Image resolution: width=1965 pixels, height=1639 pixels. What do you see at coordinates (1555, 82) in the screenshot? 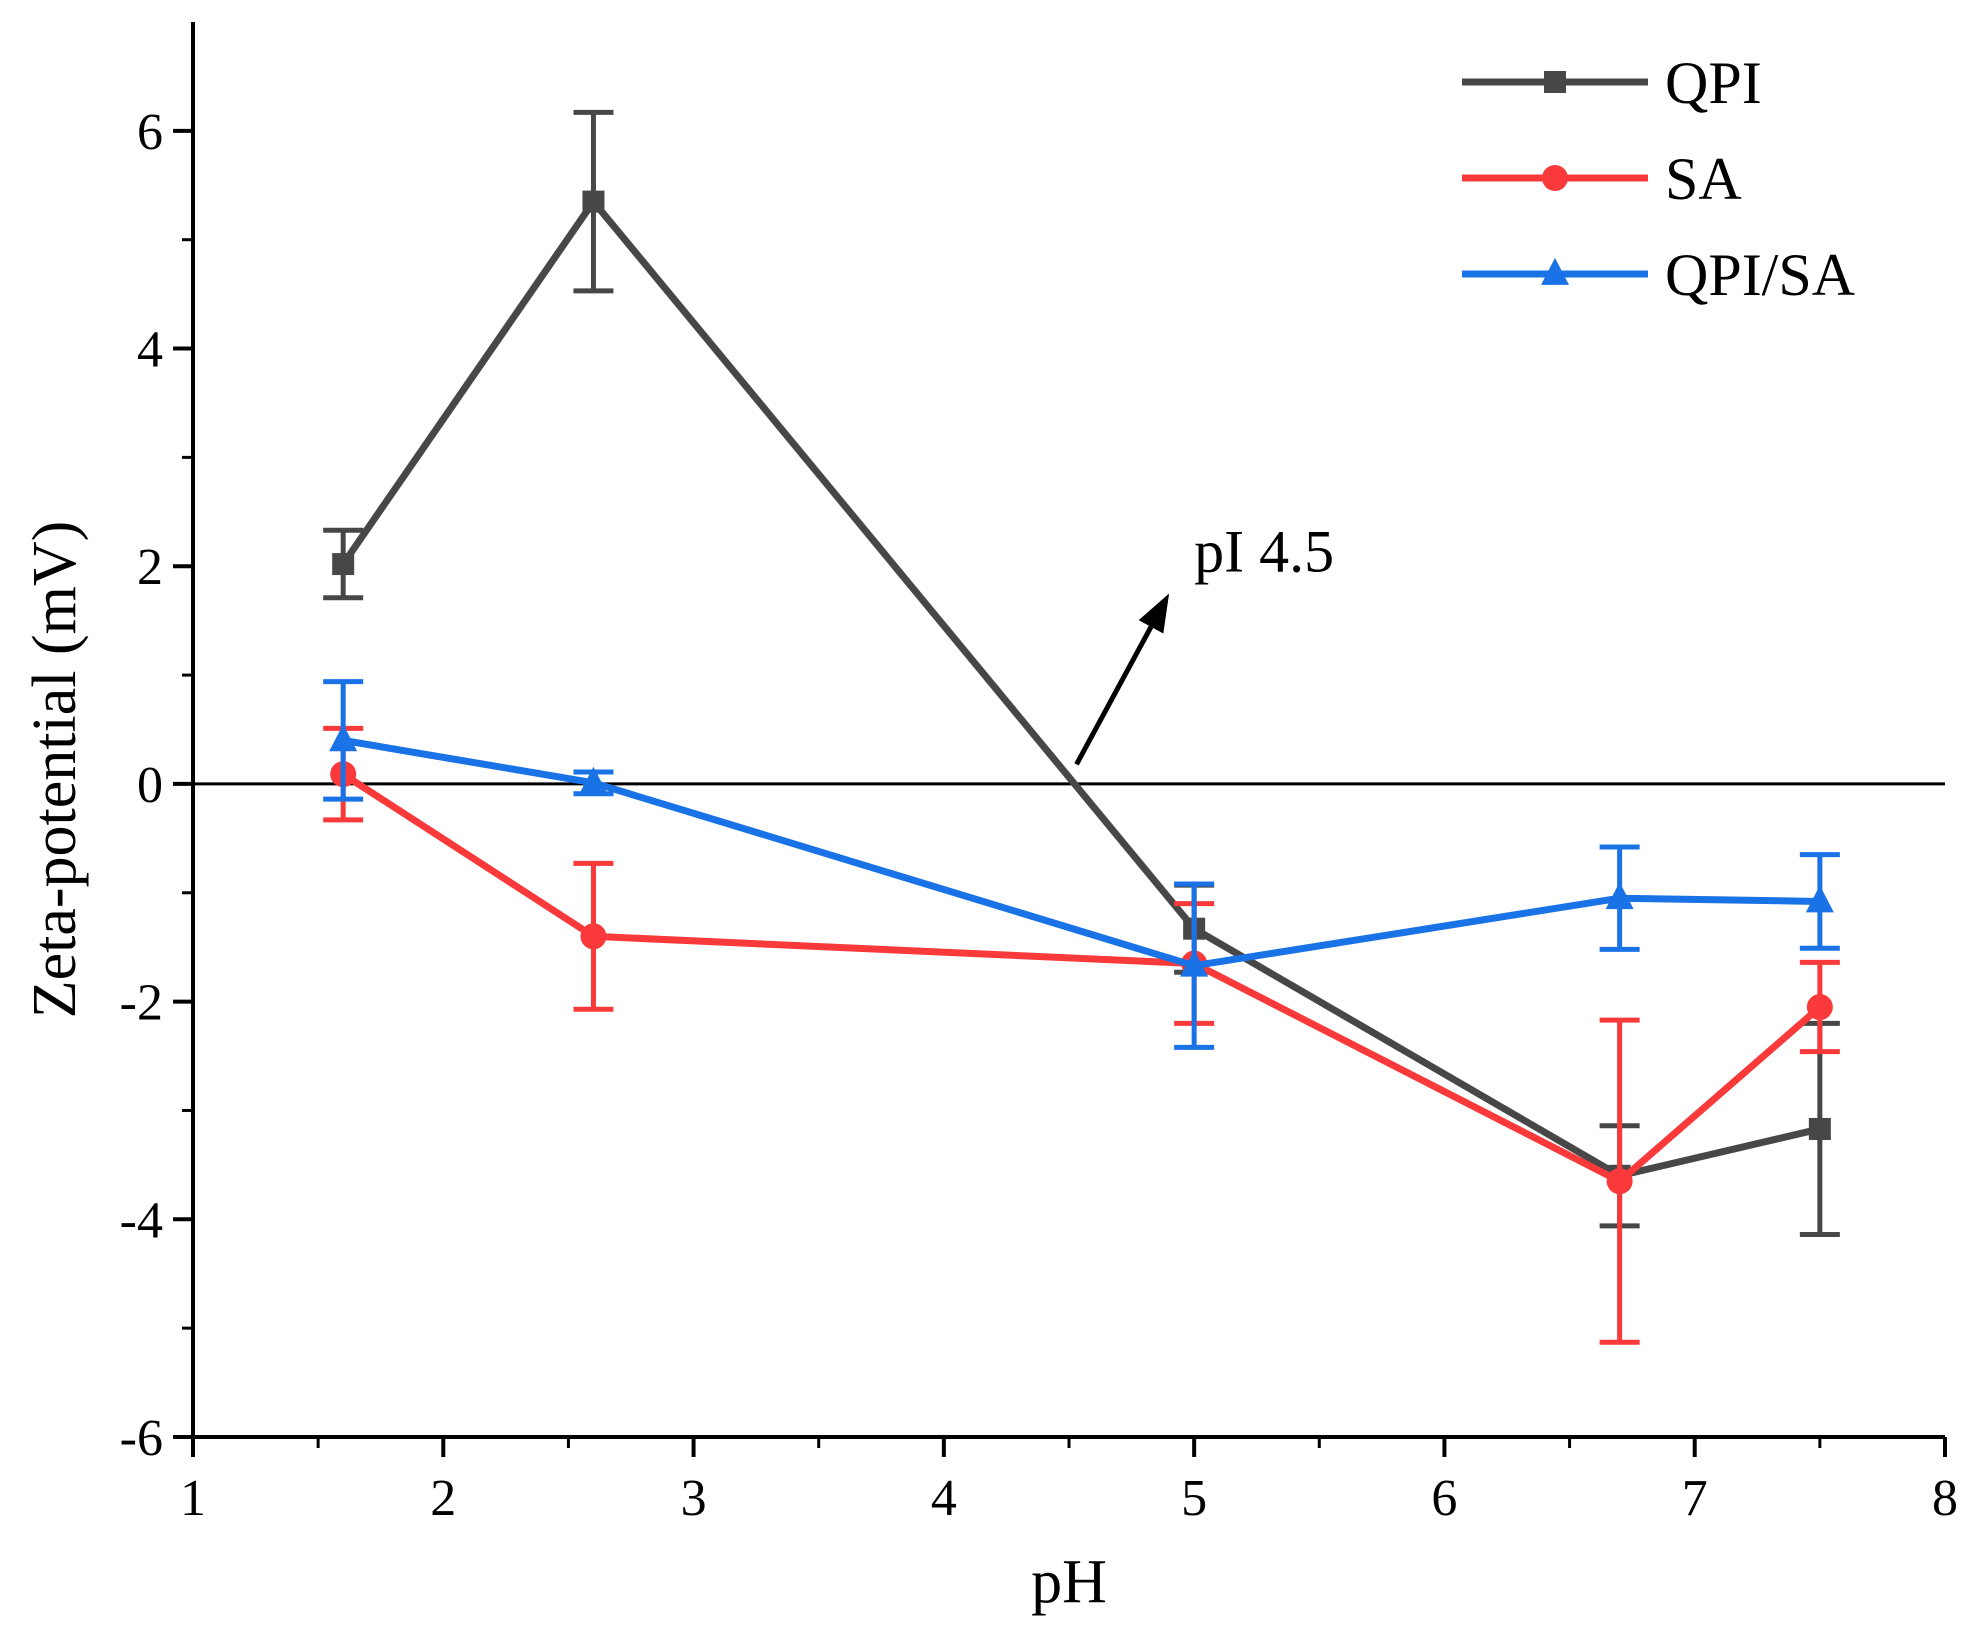
I see `legend-marker-qpi` at bounding box center [1555, 82].